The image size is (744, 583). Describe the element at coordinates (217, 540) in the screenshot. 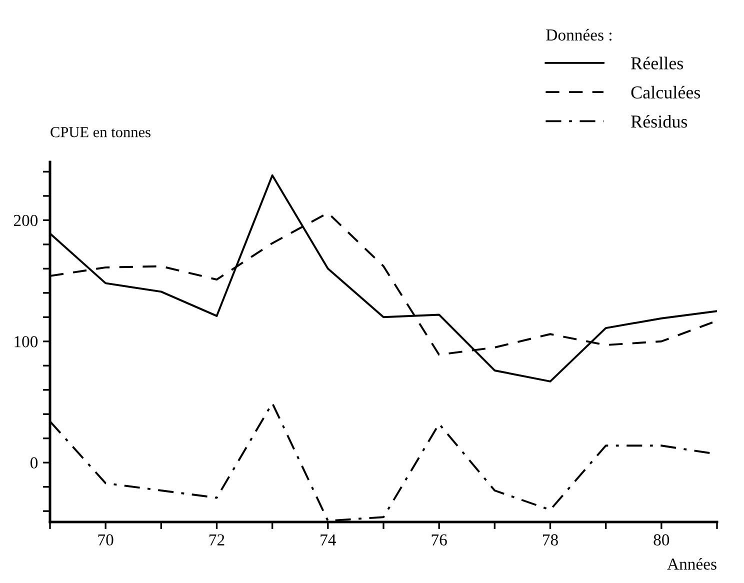

I see `x-tick-label: 72` at that location.